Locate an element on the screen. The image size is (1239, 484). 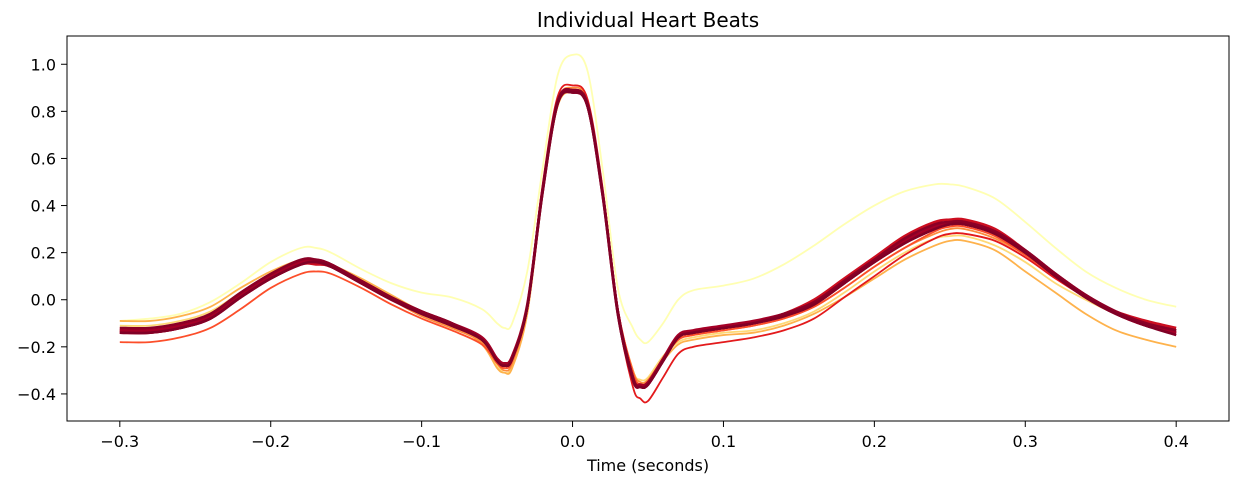
y-axis: −0.4 −0.2 0.0 0.2 0.4 0.6 0.8 1.0 is located at coordinates (42, 229).